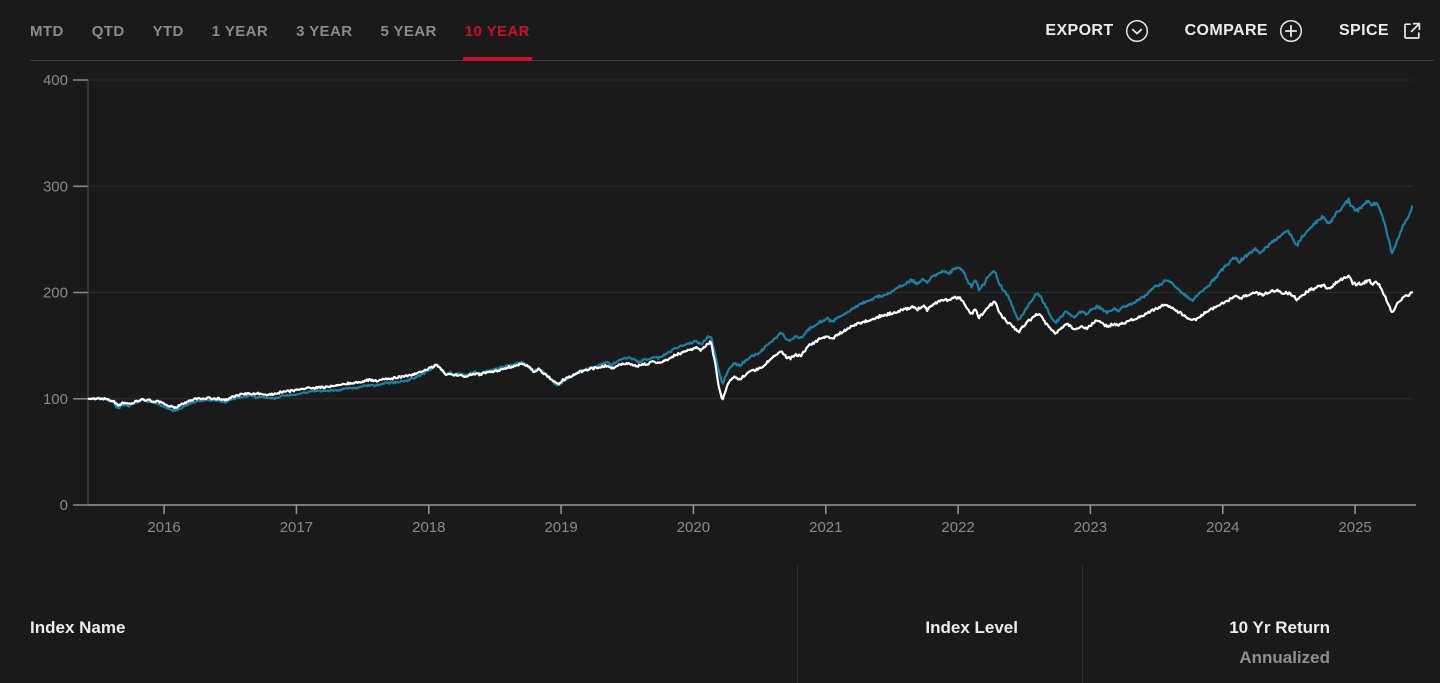  Describe the element at coordinates (281, 30) in the screenshot. I see `period-tabs: MTD QTD YTD 1 YEAR 3 YEAR 5 YEAR 10 YEAR` at that location.